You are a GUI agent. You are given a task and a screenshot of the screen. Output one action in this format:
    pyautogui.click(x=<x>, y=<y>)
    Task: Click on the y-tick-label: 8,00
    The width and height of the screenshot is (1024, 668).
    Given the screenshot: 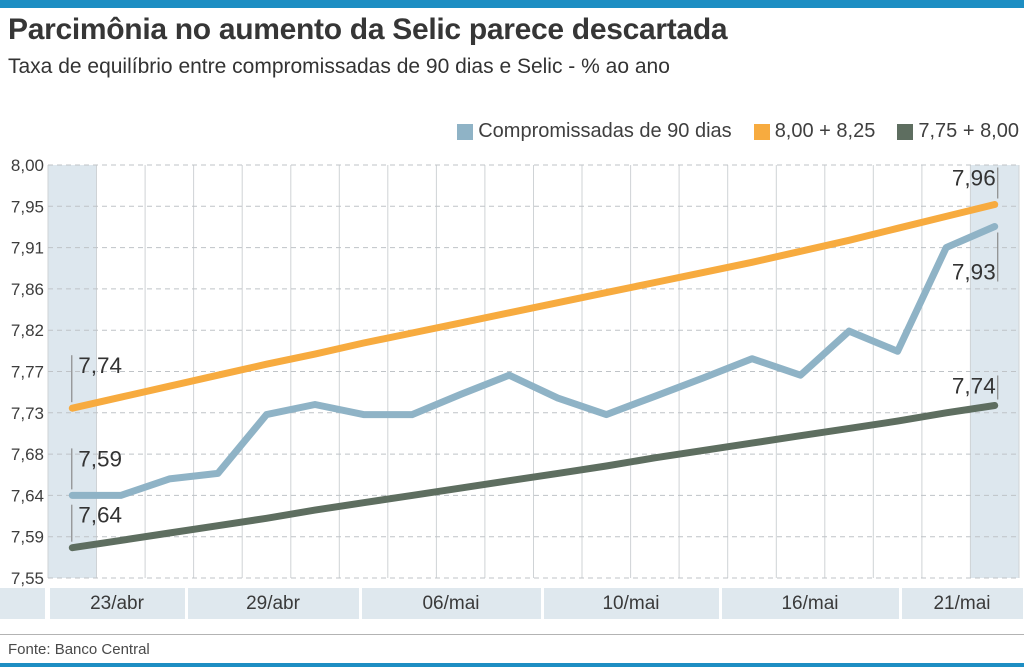 What is the action you would take?
    pyautogui.click(x=27, y=165)
    